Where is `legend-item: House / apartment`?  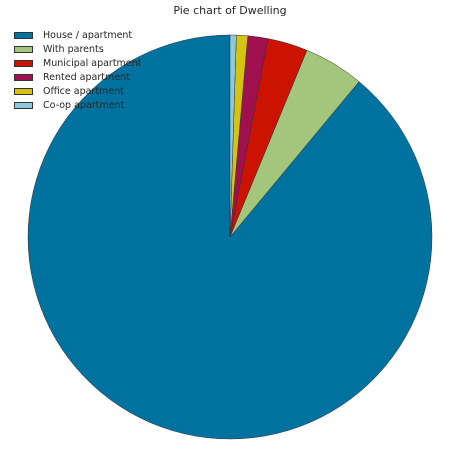
legend-item: House / apartment is located at coordinates (77, 35).